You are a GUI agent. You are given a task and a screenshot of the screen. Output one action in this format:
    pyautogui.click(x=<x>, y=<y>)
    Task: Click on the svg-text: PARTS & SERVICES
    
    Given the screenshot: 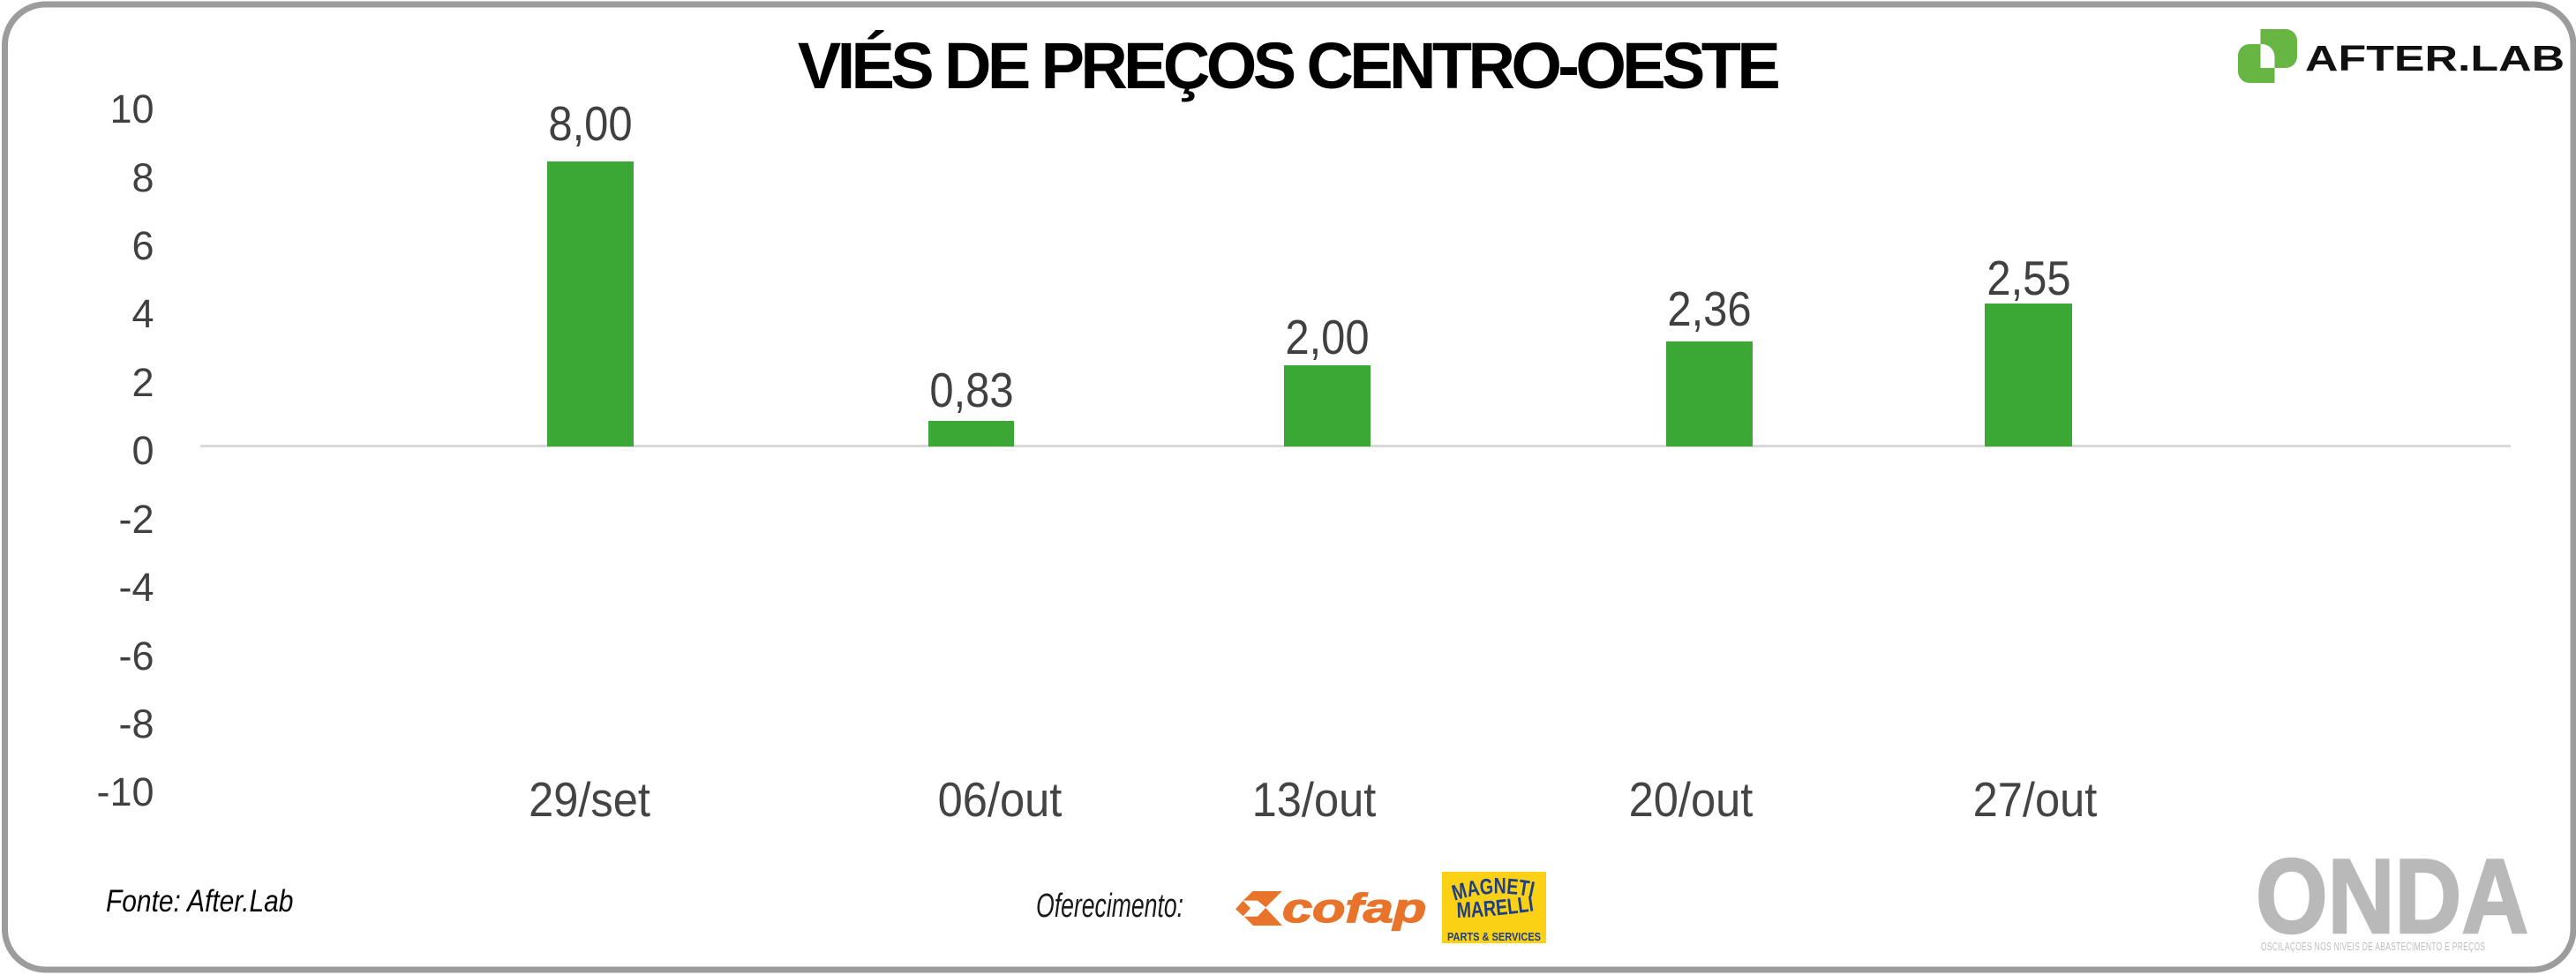 What is the action you would take?
    pyautogui.click(x=1494, y=936)
    